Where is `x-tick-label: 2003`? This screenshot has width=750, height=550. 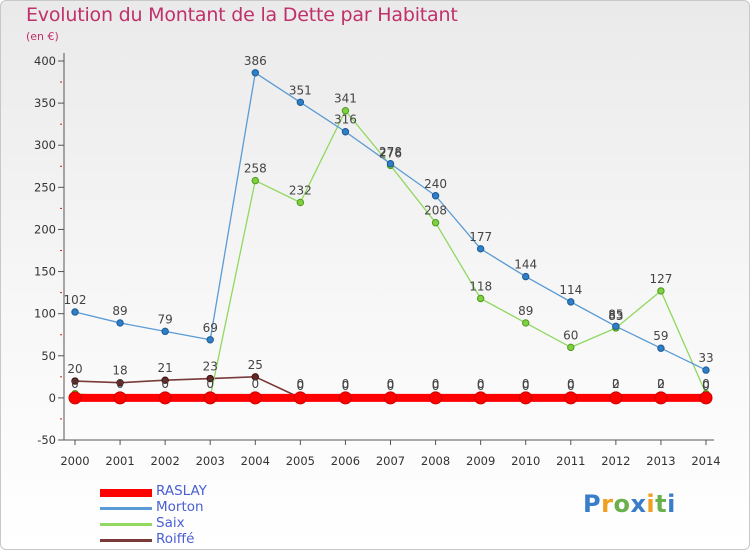
x-tick-label: 2003 is located at coordinates (210, 461).